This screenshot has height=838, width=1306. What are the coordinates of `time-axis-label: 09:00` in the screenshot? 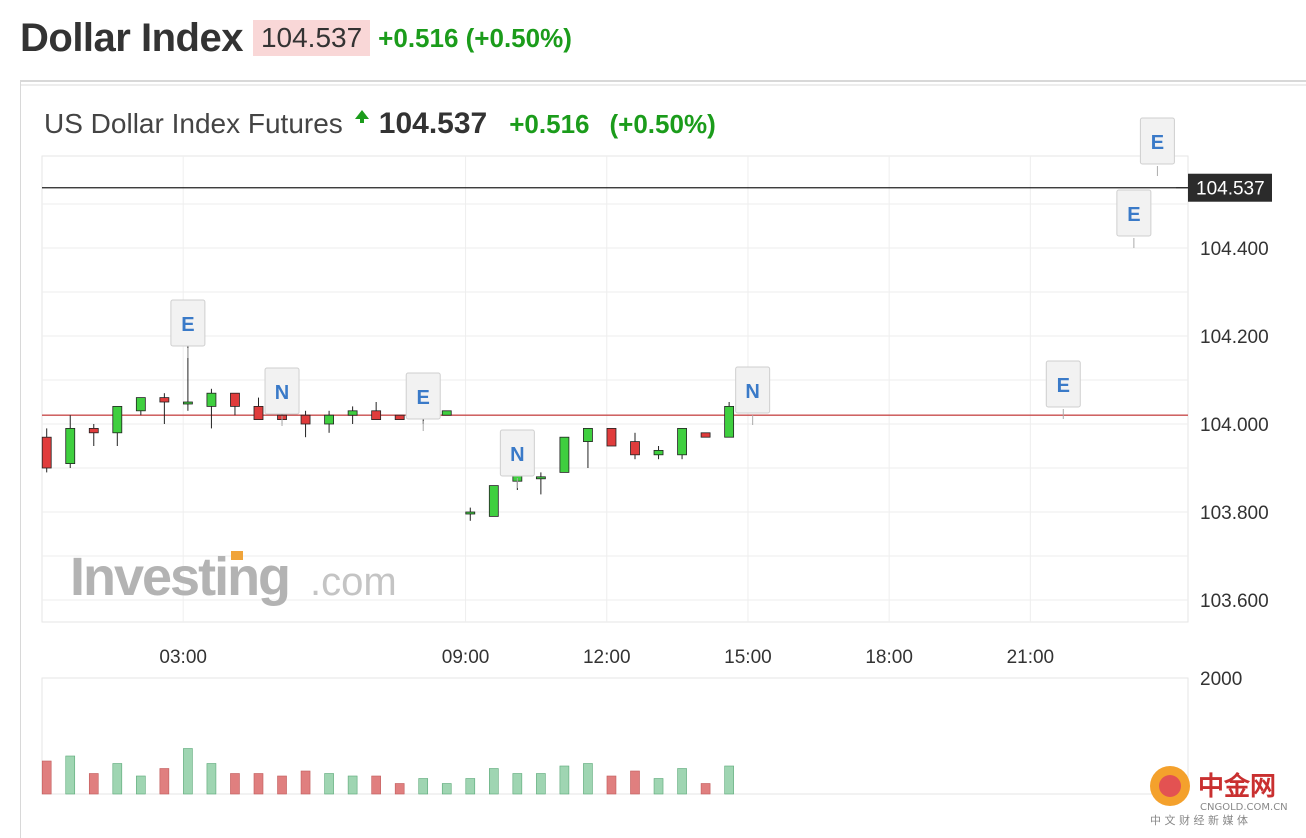 It's located at (466, 657).